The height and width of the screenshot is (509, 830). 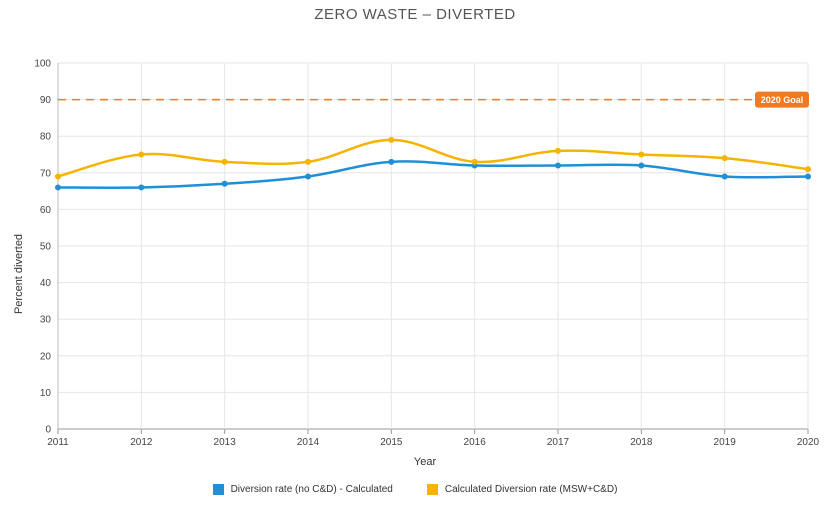 I want to click on y-axis-label: Percent diverted, so click(x=19, y=274).